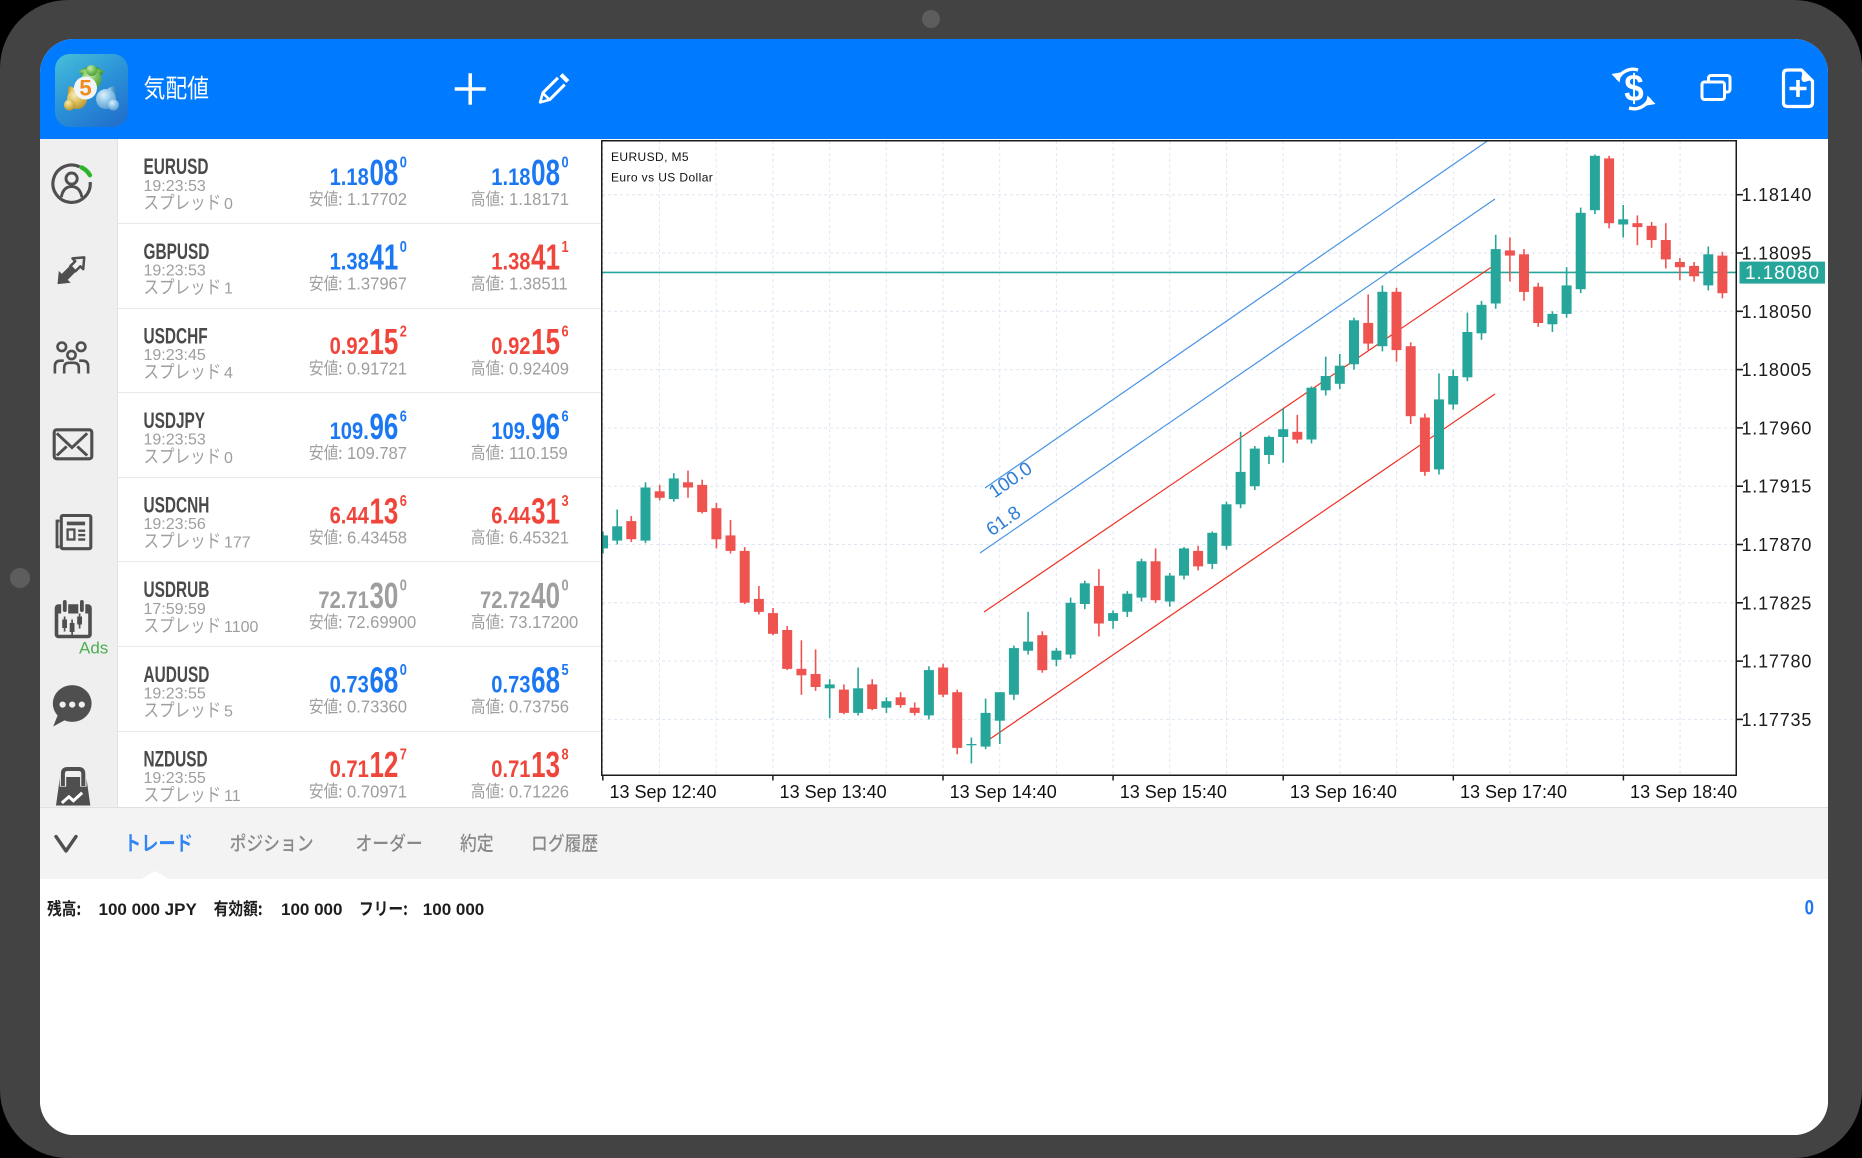  I want to click on svg-text: USDCHF, so click(176, 337).